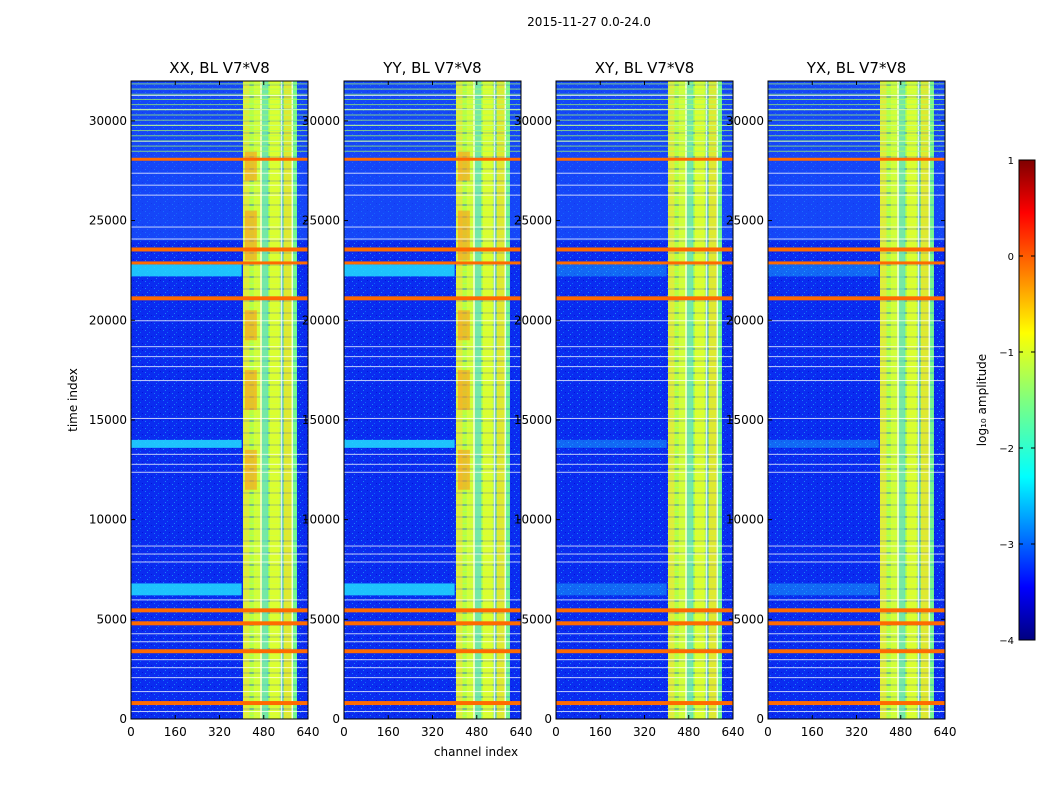  Describe the element at coordinates (745, 221) in the screenshot. I see `y-tick-label: 25000` at that location.